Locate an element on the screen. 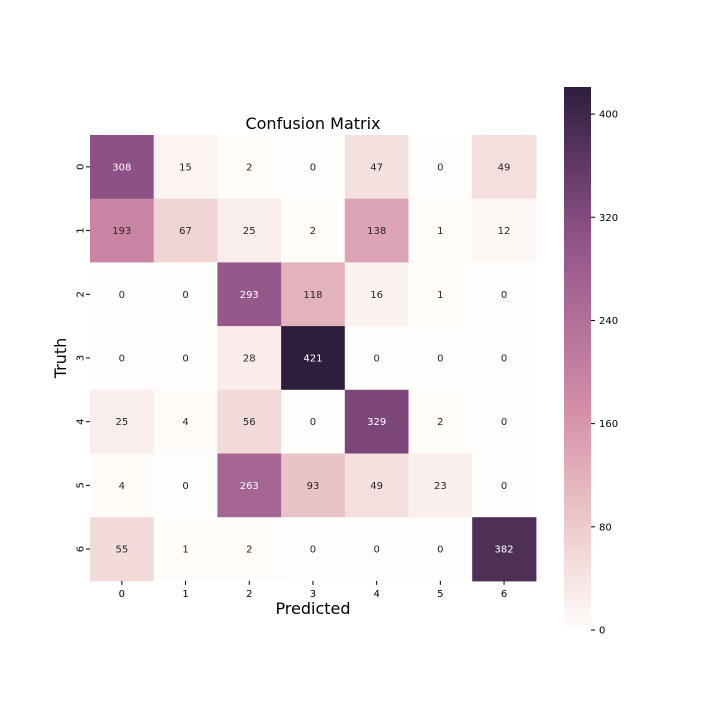 This screenshot has width=720, height=720. cell-value-label: 263 is located at coordinates (249, 486).